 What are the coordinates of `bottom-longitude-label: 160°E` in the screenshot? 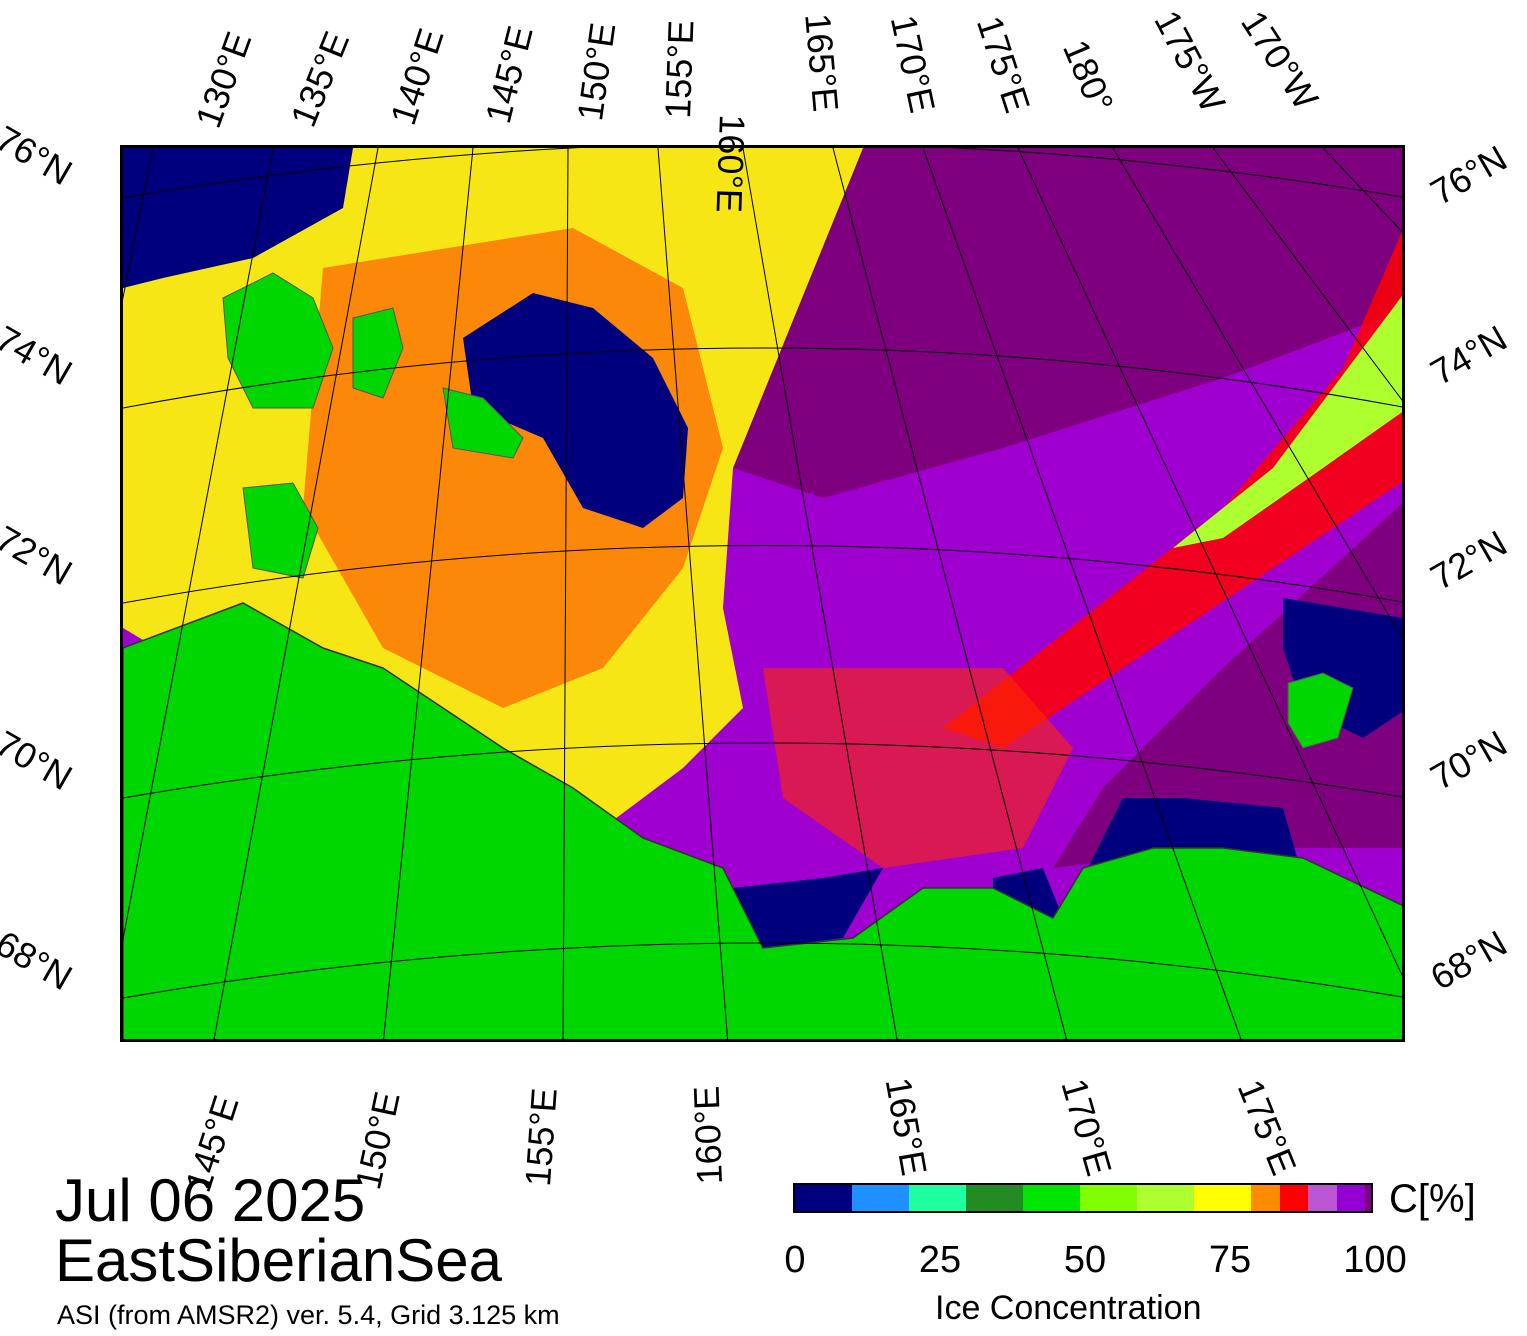 It's located at (707, 1135).